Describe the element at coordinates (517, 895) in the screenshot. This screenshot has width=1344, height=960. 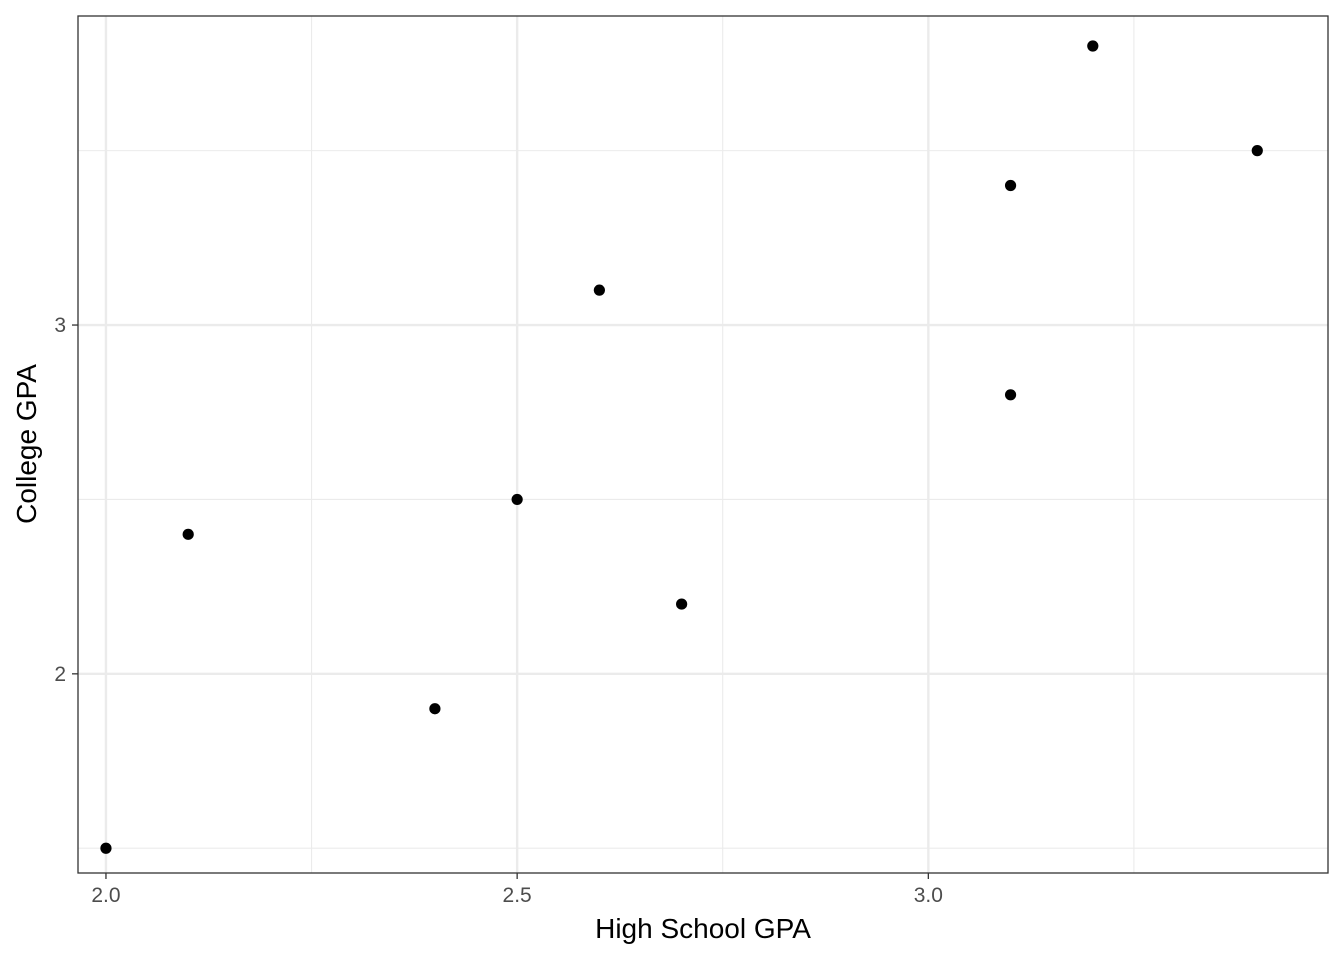
I see `x-tick-label: 2.5` at that location.